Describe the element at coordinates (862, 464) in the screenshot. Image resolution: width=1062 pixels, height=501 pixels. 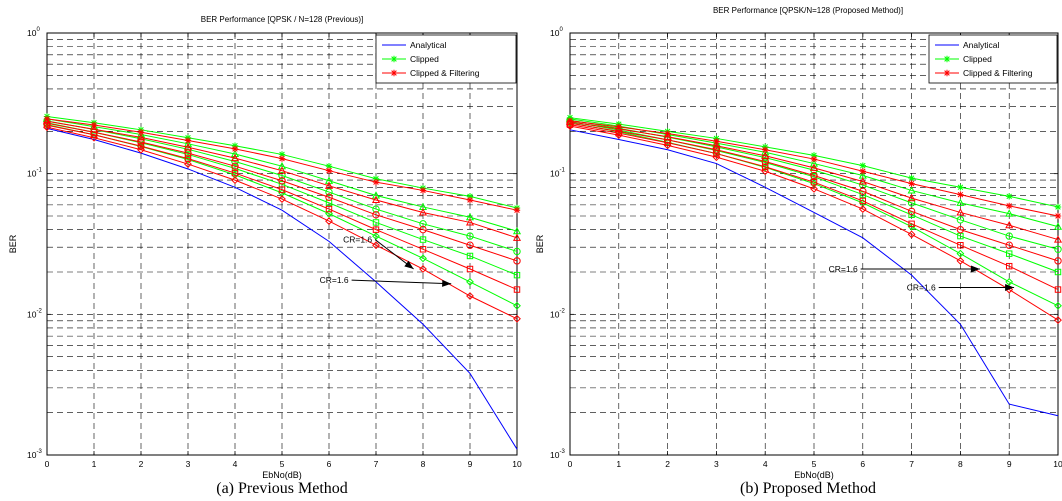
I see `x-tick-label: 6` at that location.